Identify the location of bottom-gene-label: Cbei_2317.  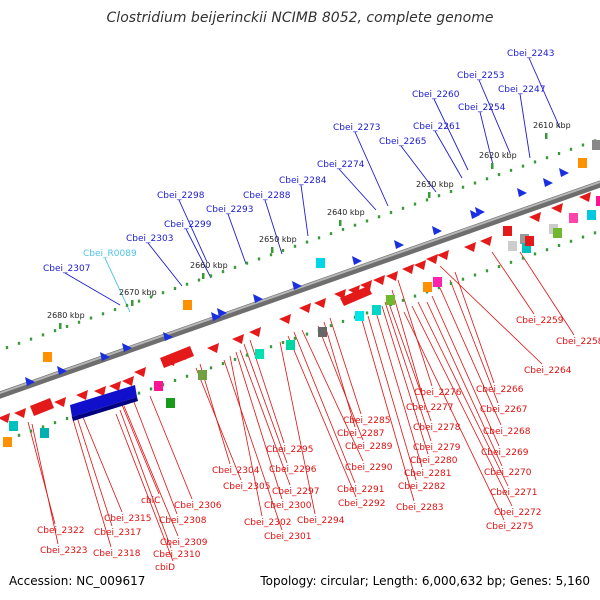
(117, 533).